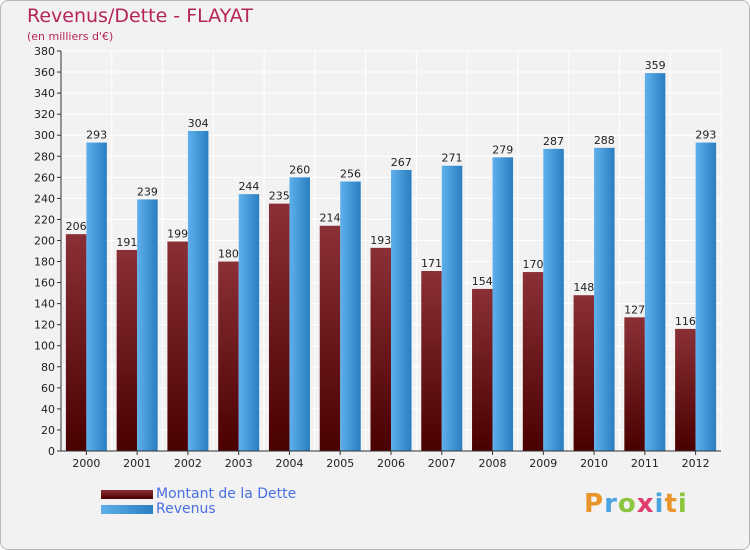 The width and height of the screenshot is (750, 550). Describe the element at coordinates (594, 463) in the screenshot. I see `x-tick-label: 2010` at that location.